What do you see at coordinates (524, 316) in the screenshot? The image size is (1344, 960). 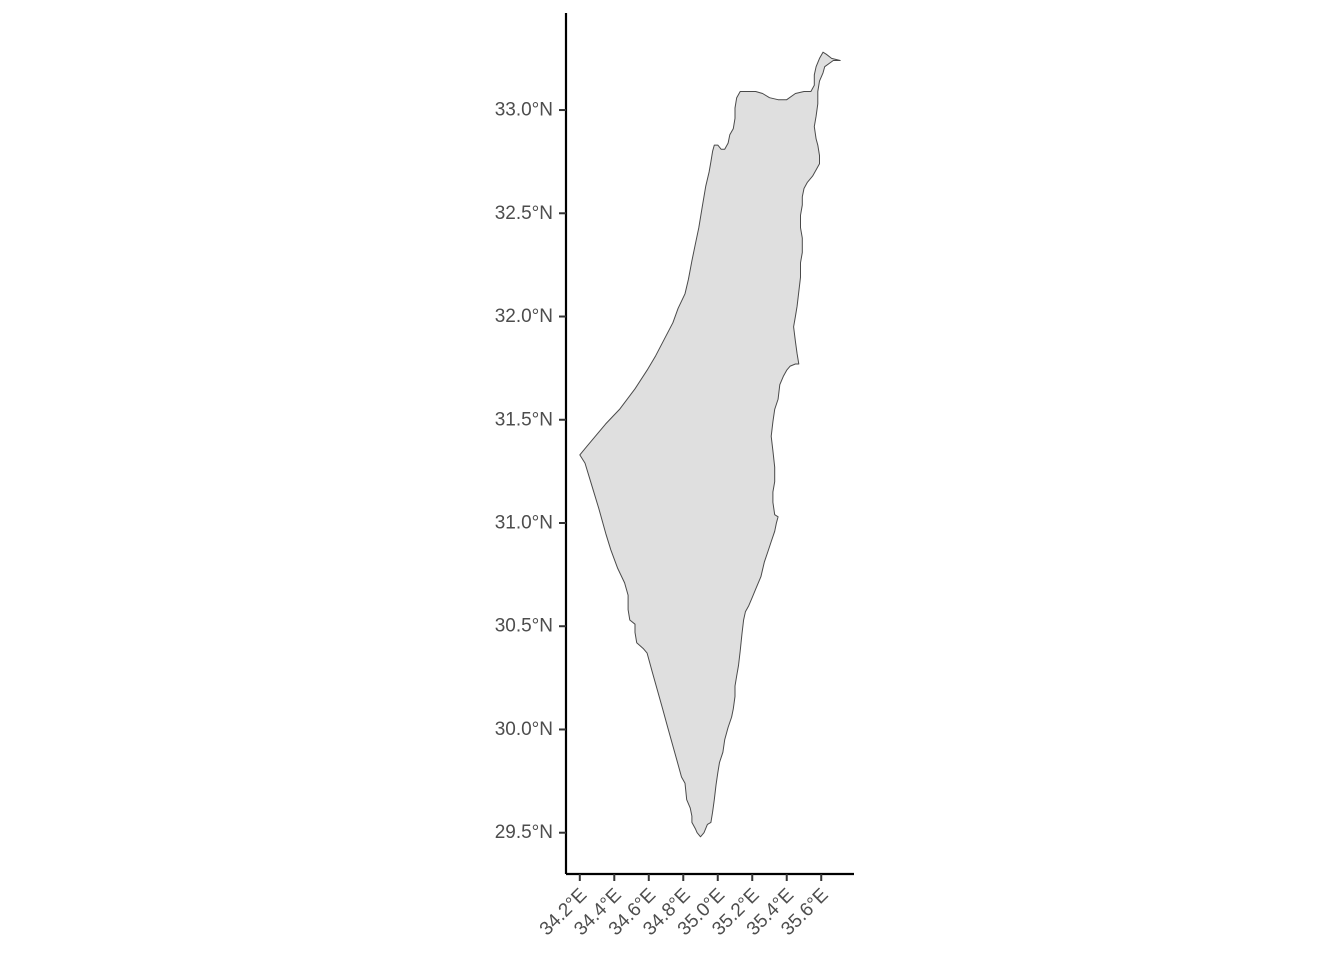 I see `y-tick-label: 32.0°N` at bounding box center [524, 316].